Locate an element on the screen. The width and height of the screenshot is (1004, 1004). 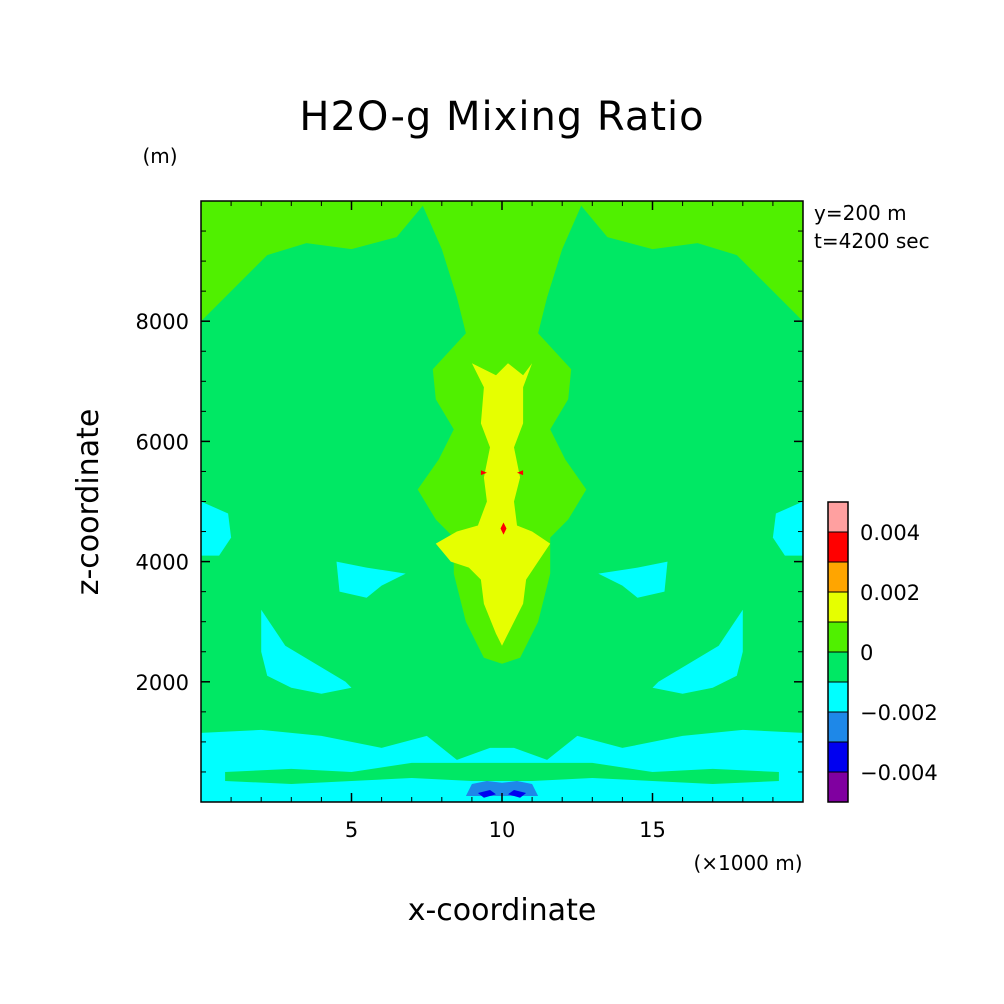
contour-region-bottom-positive-strip is located at coordinates (502, 773).